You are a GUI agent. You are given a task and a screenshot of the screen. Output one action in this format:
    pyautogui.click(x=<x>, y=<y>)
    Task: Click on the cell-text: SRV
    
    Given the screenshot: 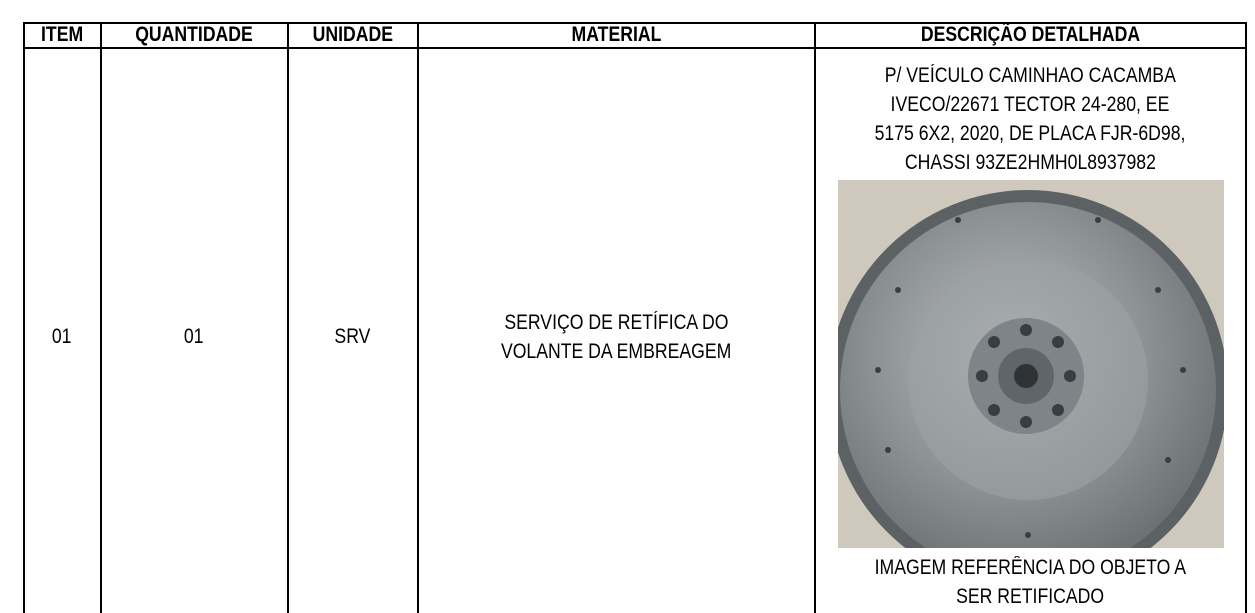 What is the action you would take?
    pyautogui.click(x=352, y=336)
    